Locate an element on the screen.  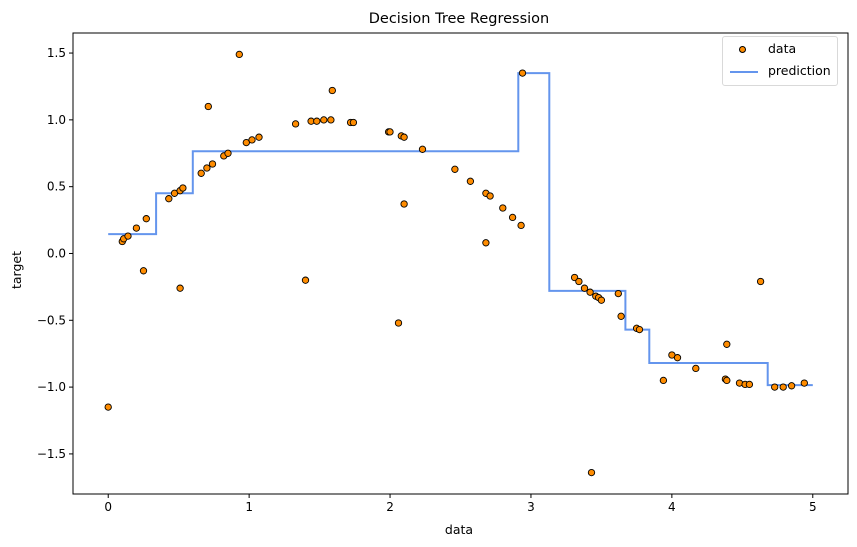
legend-label-prediction: prediction is located at coordinates (799, 70).